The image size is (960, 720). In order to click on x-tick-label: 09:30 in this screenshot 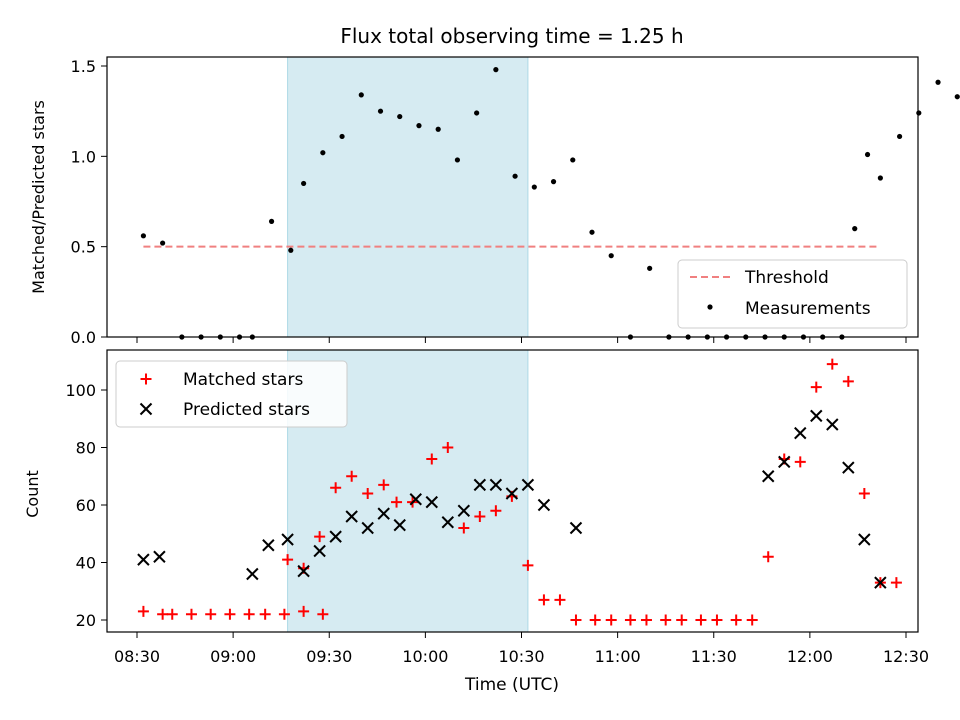, I will do `click(329, 656)`.